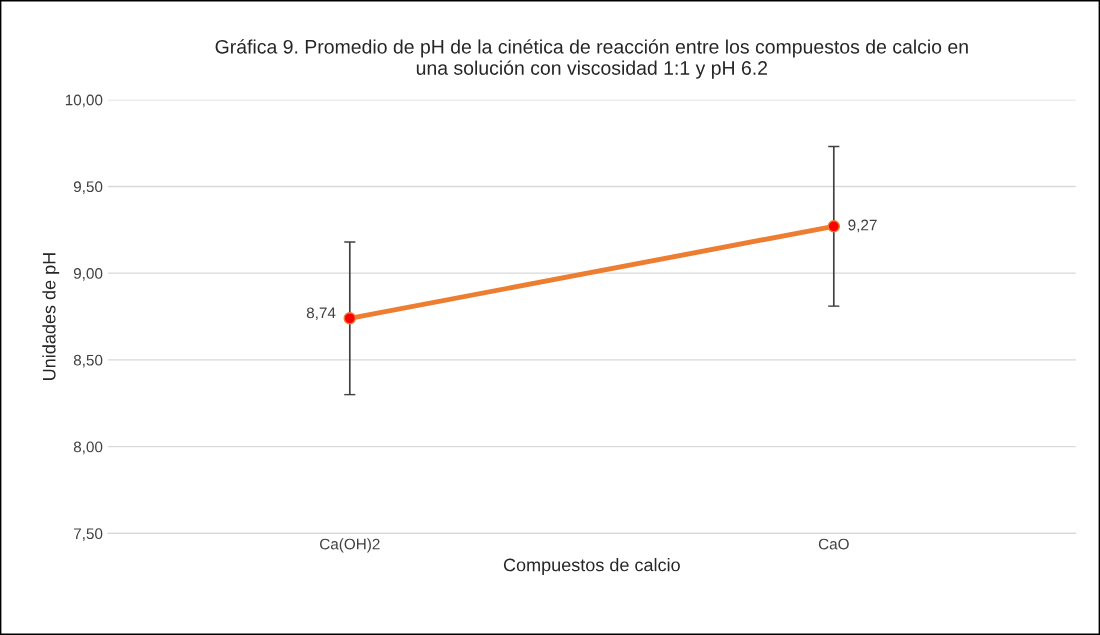  Describe the element at coordinates (833, 544) in the screenshot. I see `x-tick-label: CaO` at that location.